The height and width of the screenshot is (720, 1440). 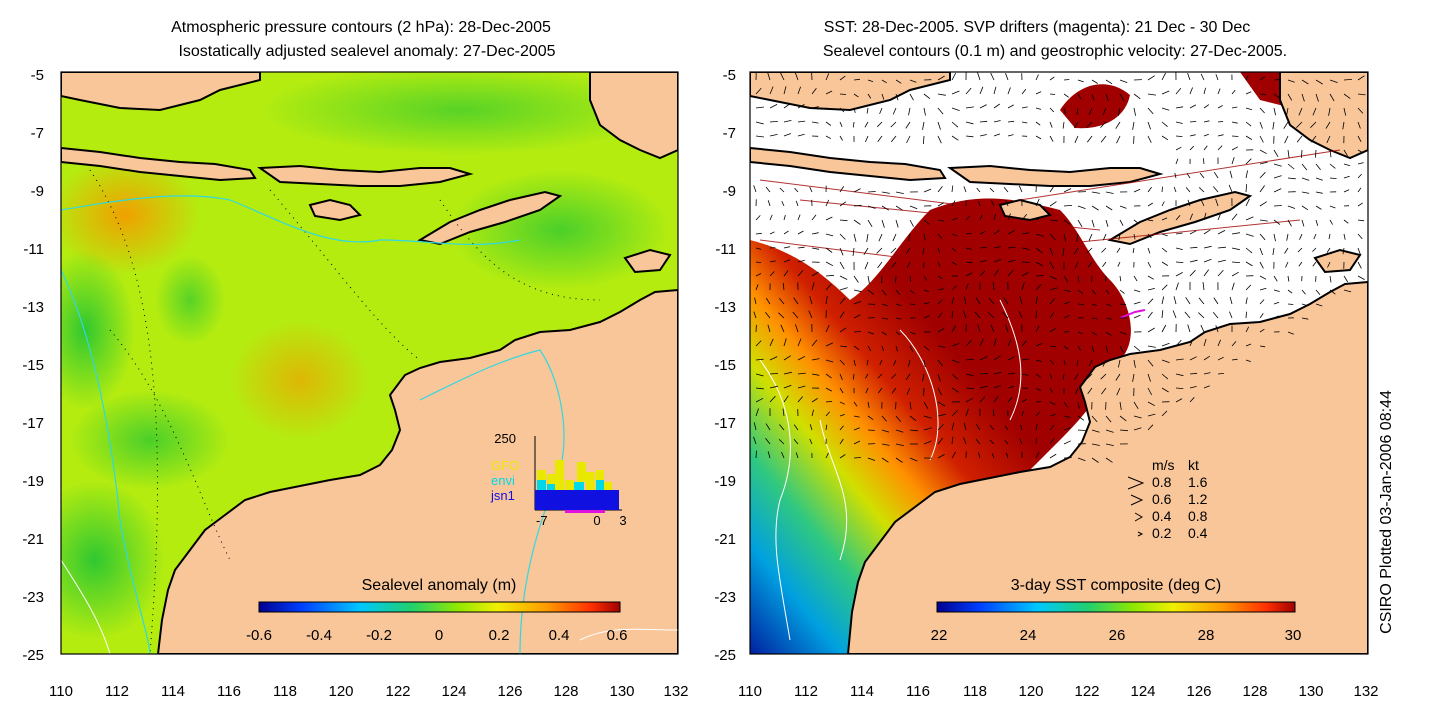 I want to click on right-x-tick: 130, so click(x=1310, y=691).